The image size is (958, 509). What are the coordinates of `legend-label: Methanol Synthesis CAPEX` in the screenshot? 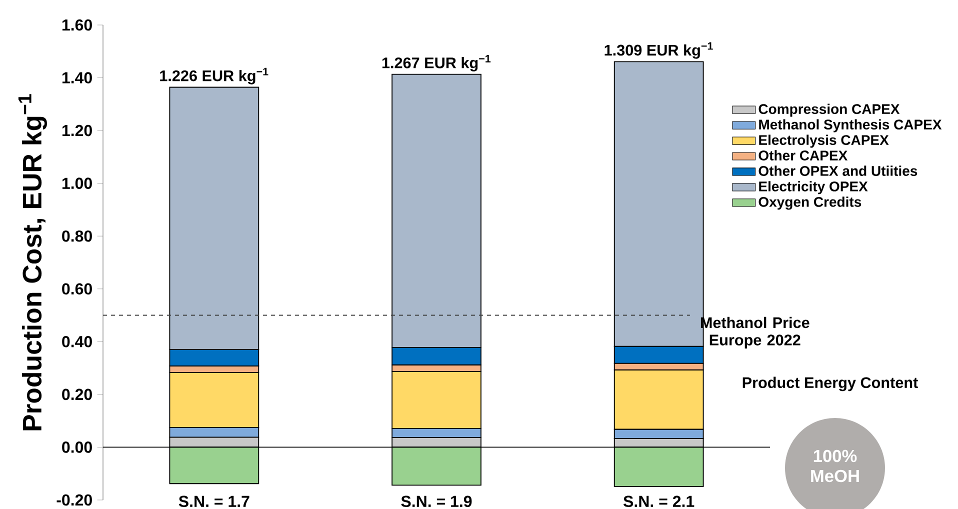 It's located at (850, 125).